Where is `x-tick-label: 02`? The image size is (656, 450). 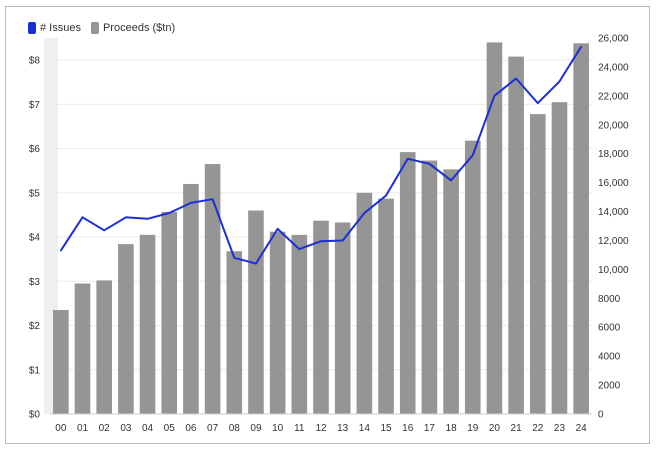 x-tick-label: 02 is located at coordinates (105, 428).